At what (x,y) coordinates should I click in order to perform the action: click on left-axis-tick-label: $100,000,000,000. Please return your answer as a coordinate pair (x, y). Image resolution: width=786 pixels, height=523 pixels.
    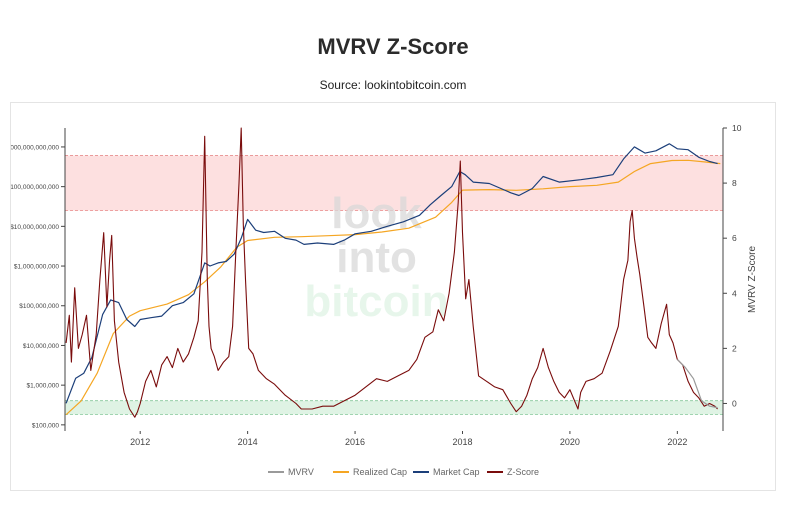
    Looking at the image, I should click on (35, 187).